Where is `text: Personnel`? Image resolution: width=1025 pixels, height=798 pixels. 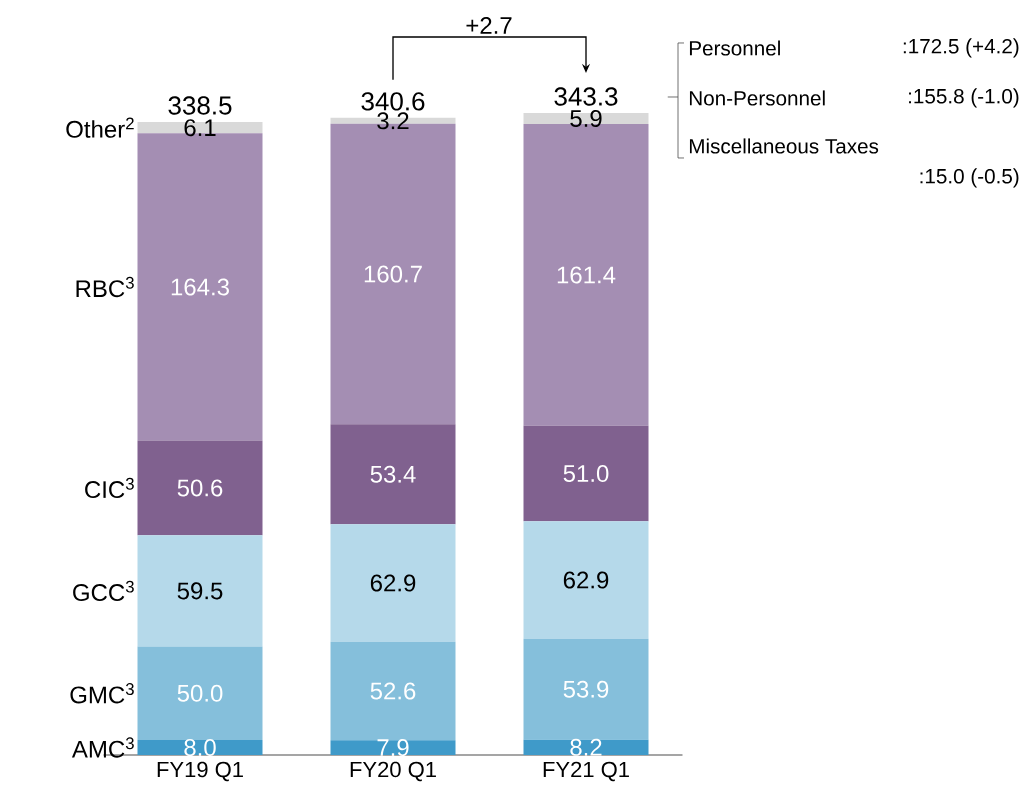
text: Personnel is located at coordinates (734, 48).